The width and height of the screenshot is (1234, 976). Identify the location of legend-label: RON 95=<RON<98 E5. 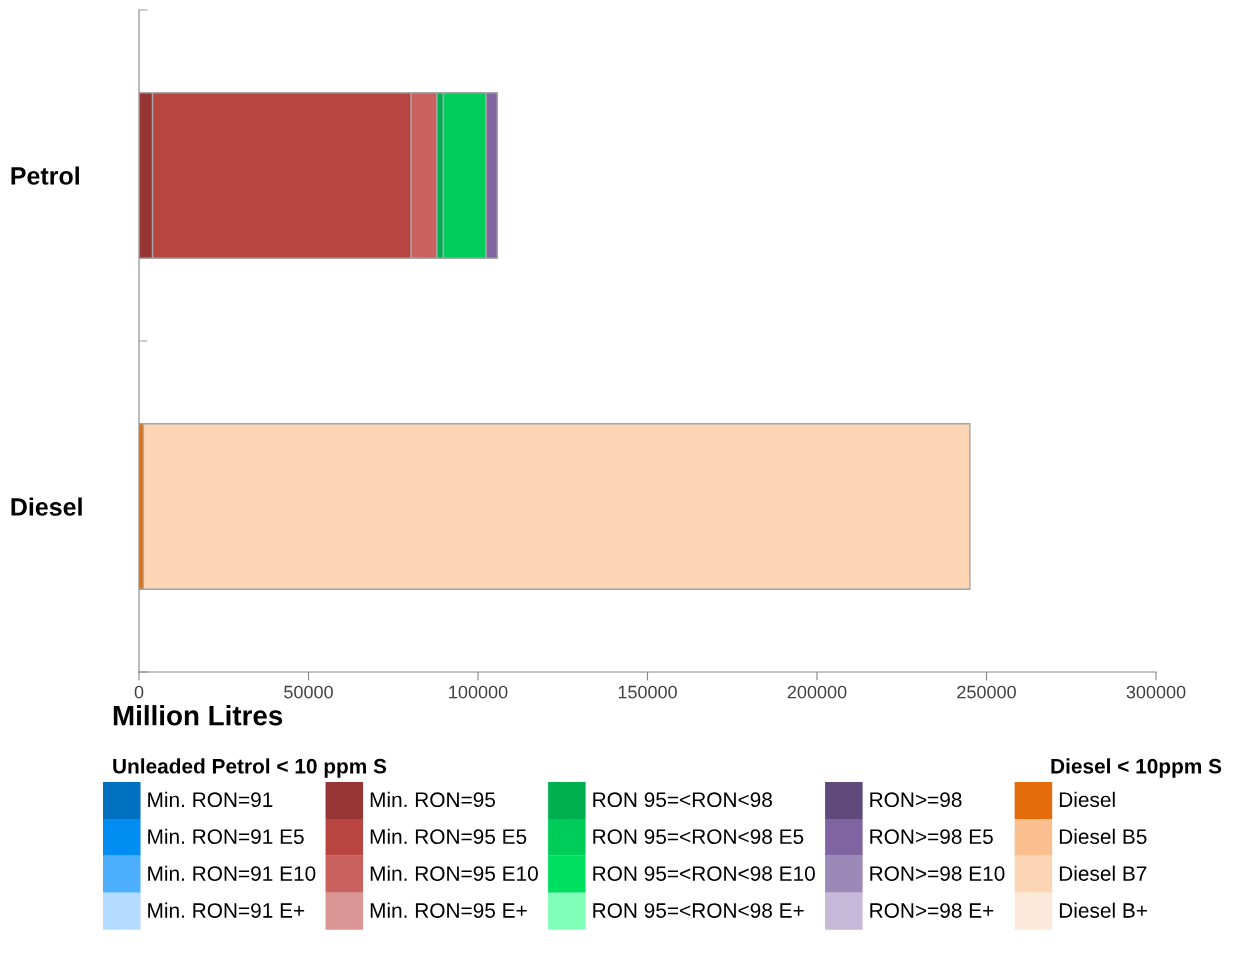
(698, 837).